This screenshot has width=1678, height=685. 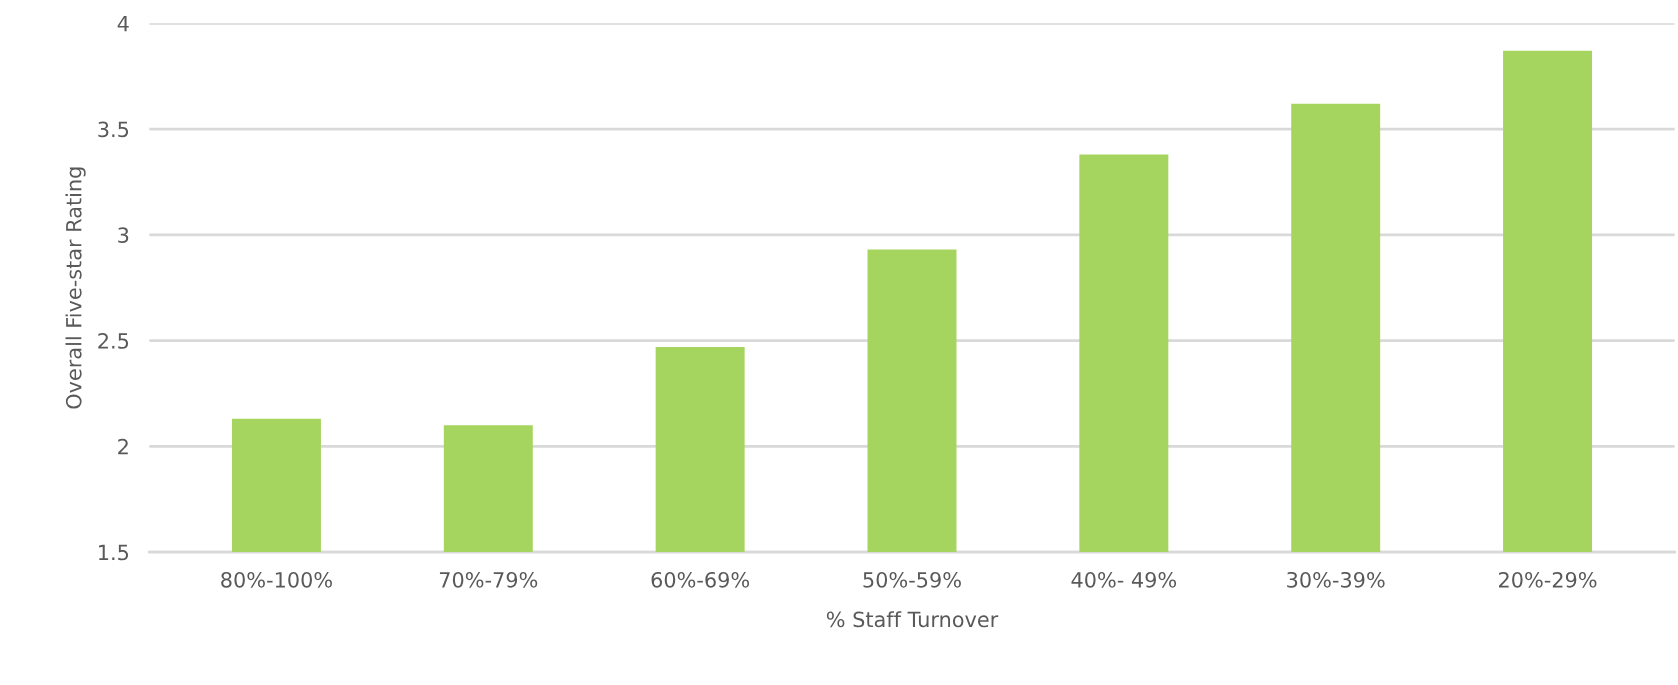 I want to click on y-tick-label: 4, so click(x=123, y=24).